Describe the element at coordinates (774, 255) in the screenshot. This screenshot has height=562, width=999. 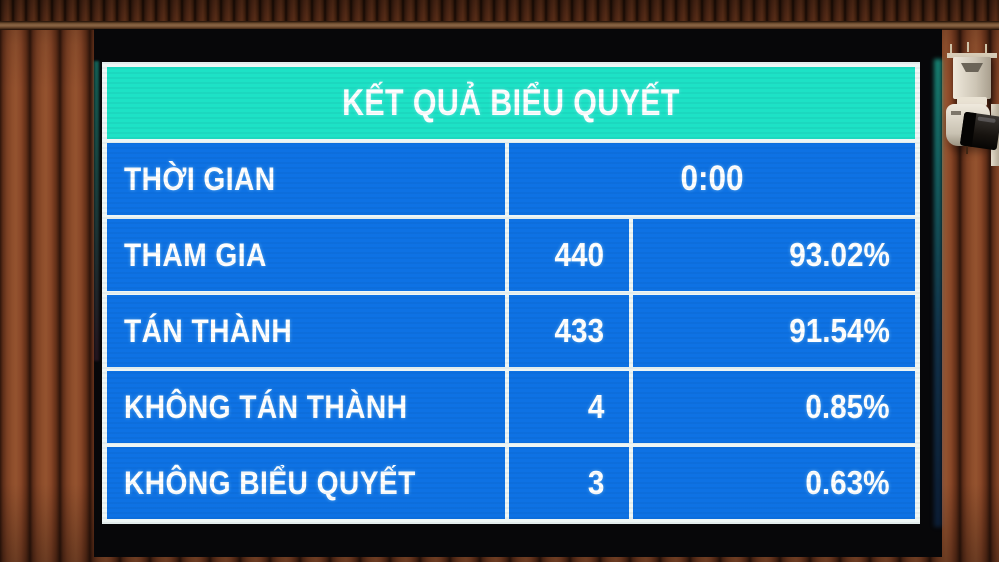
I see `percent-tham-gia: 93.02%` at that location.